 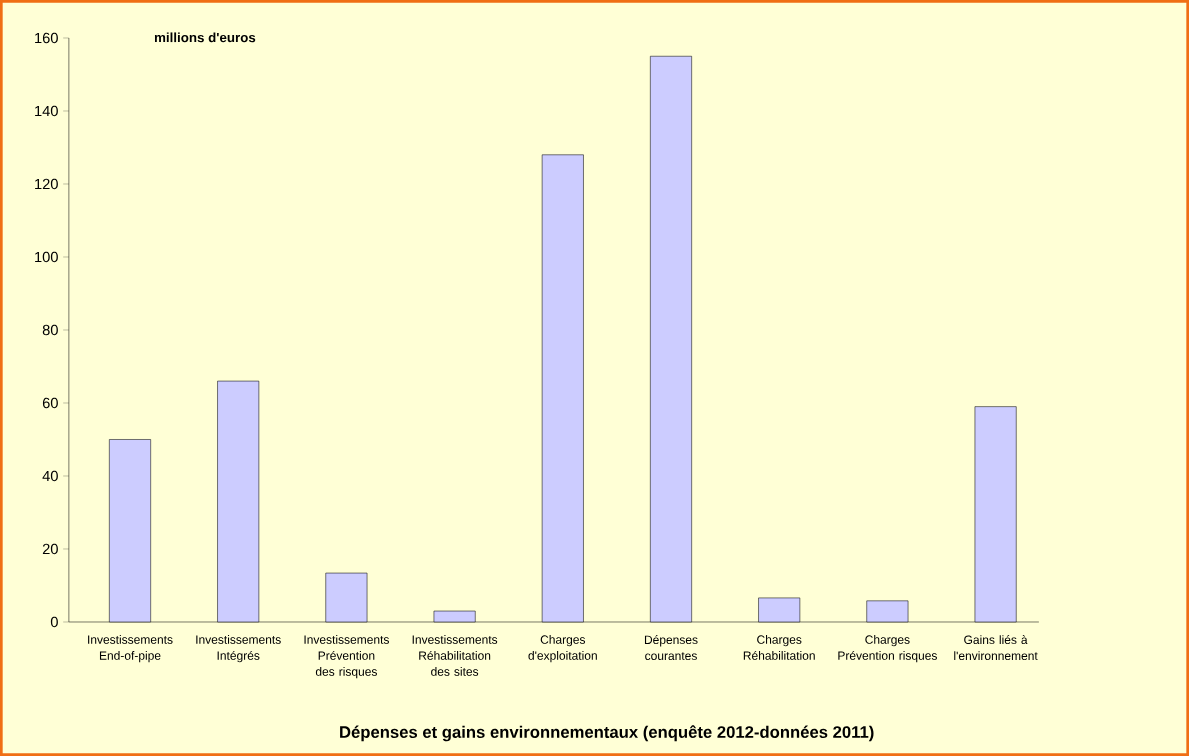 What do you see at coordinates (205, 37) in the screenshot?
I see `y-axis-title: millions d'euros` at bounding box center [205, 37].